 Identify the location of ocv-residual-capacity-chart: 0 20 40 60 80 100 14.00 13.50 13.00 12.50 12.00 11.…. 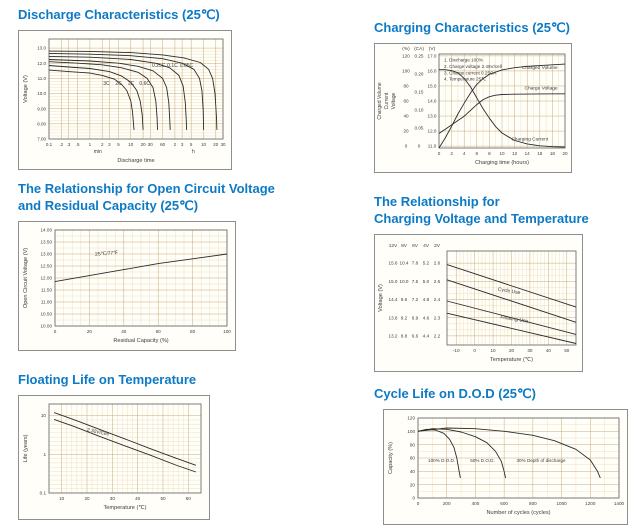
(127, 285).